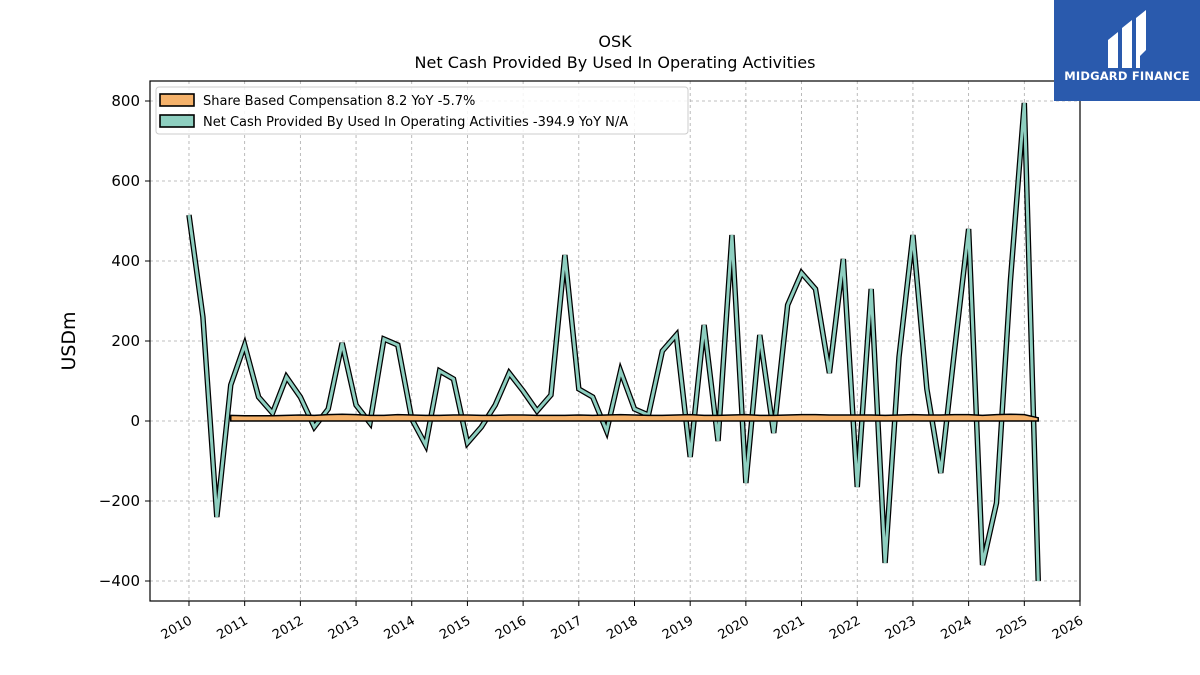 The width and height of the screenshot is (1200, 675). Describe the element at coordinates (119, 501) in the screenshot. I see `y-tick-label: −200` at that location.